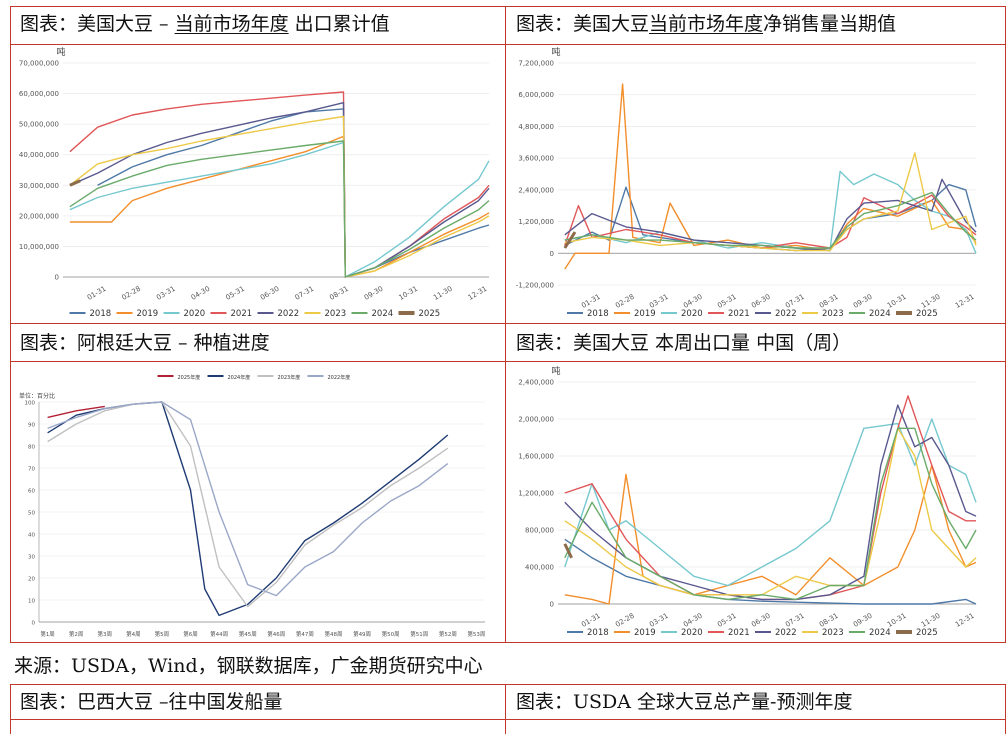 This screenshot has height=734, width=1008. What do you see at coordinates (31, 580) in the screenshot?
I see `y-tick-label: 20` at bounding box center [31, 580].